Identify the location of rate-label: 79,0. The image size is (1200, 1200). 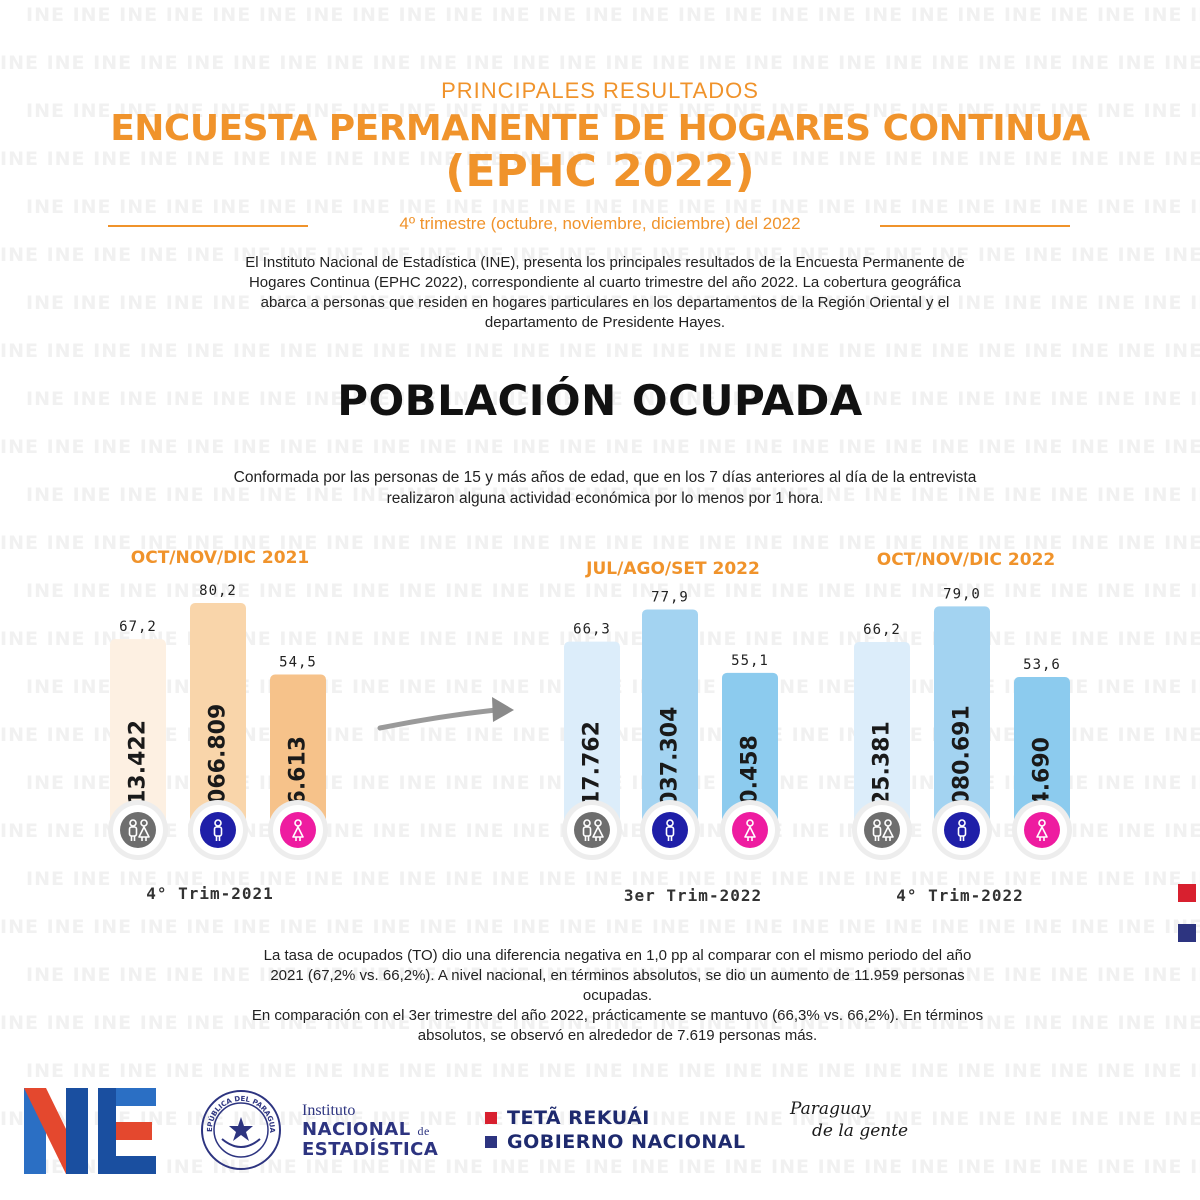
(962, 594).